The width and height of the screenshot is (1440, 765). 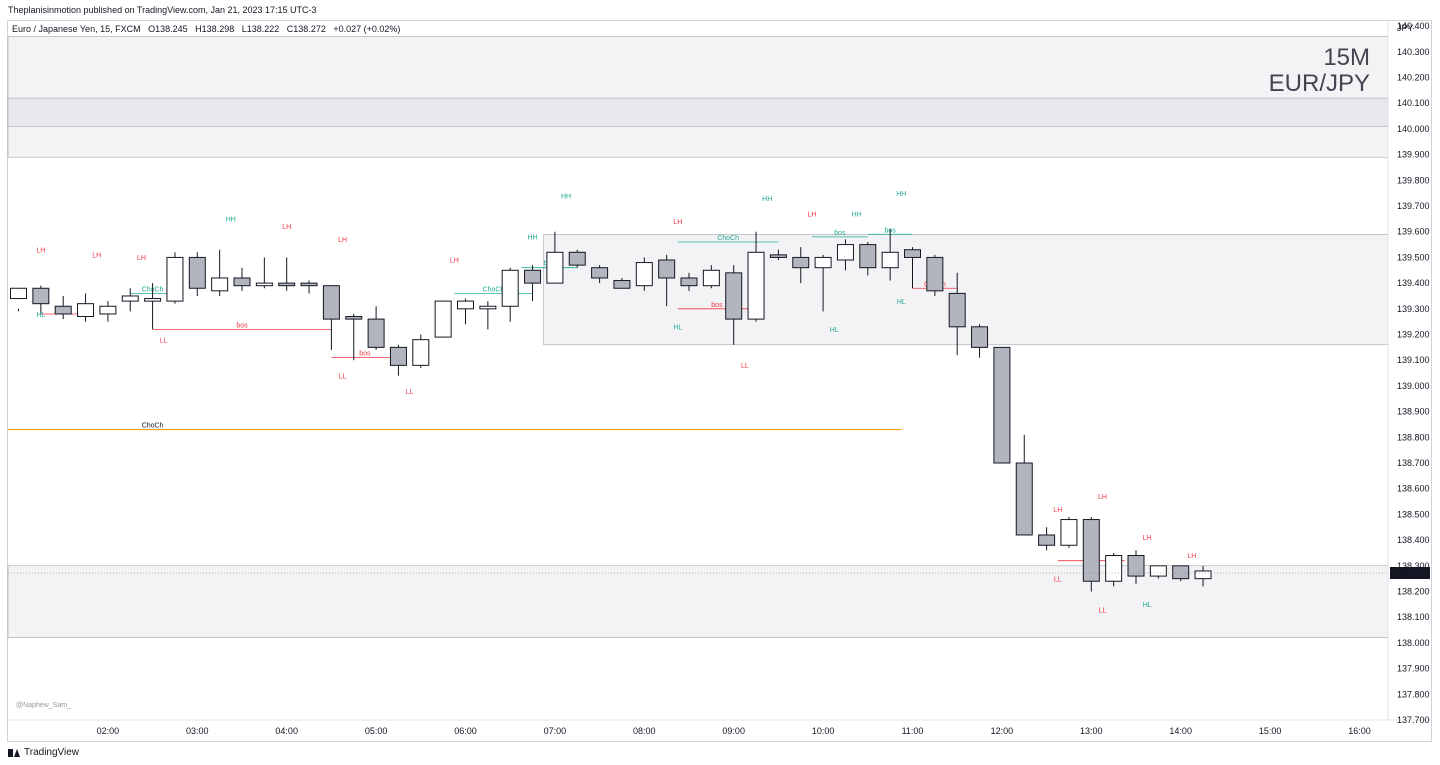 I want to click on author-credit: @Naphew_Sam_, so click(x=43, y=705).